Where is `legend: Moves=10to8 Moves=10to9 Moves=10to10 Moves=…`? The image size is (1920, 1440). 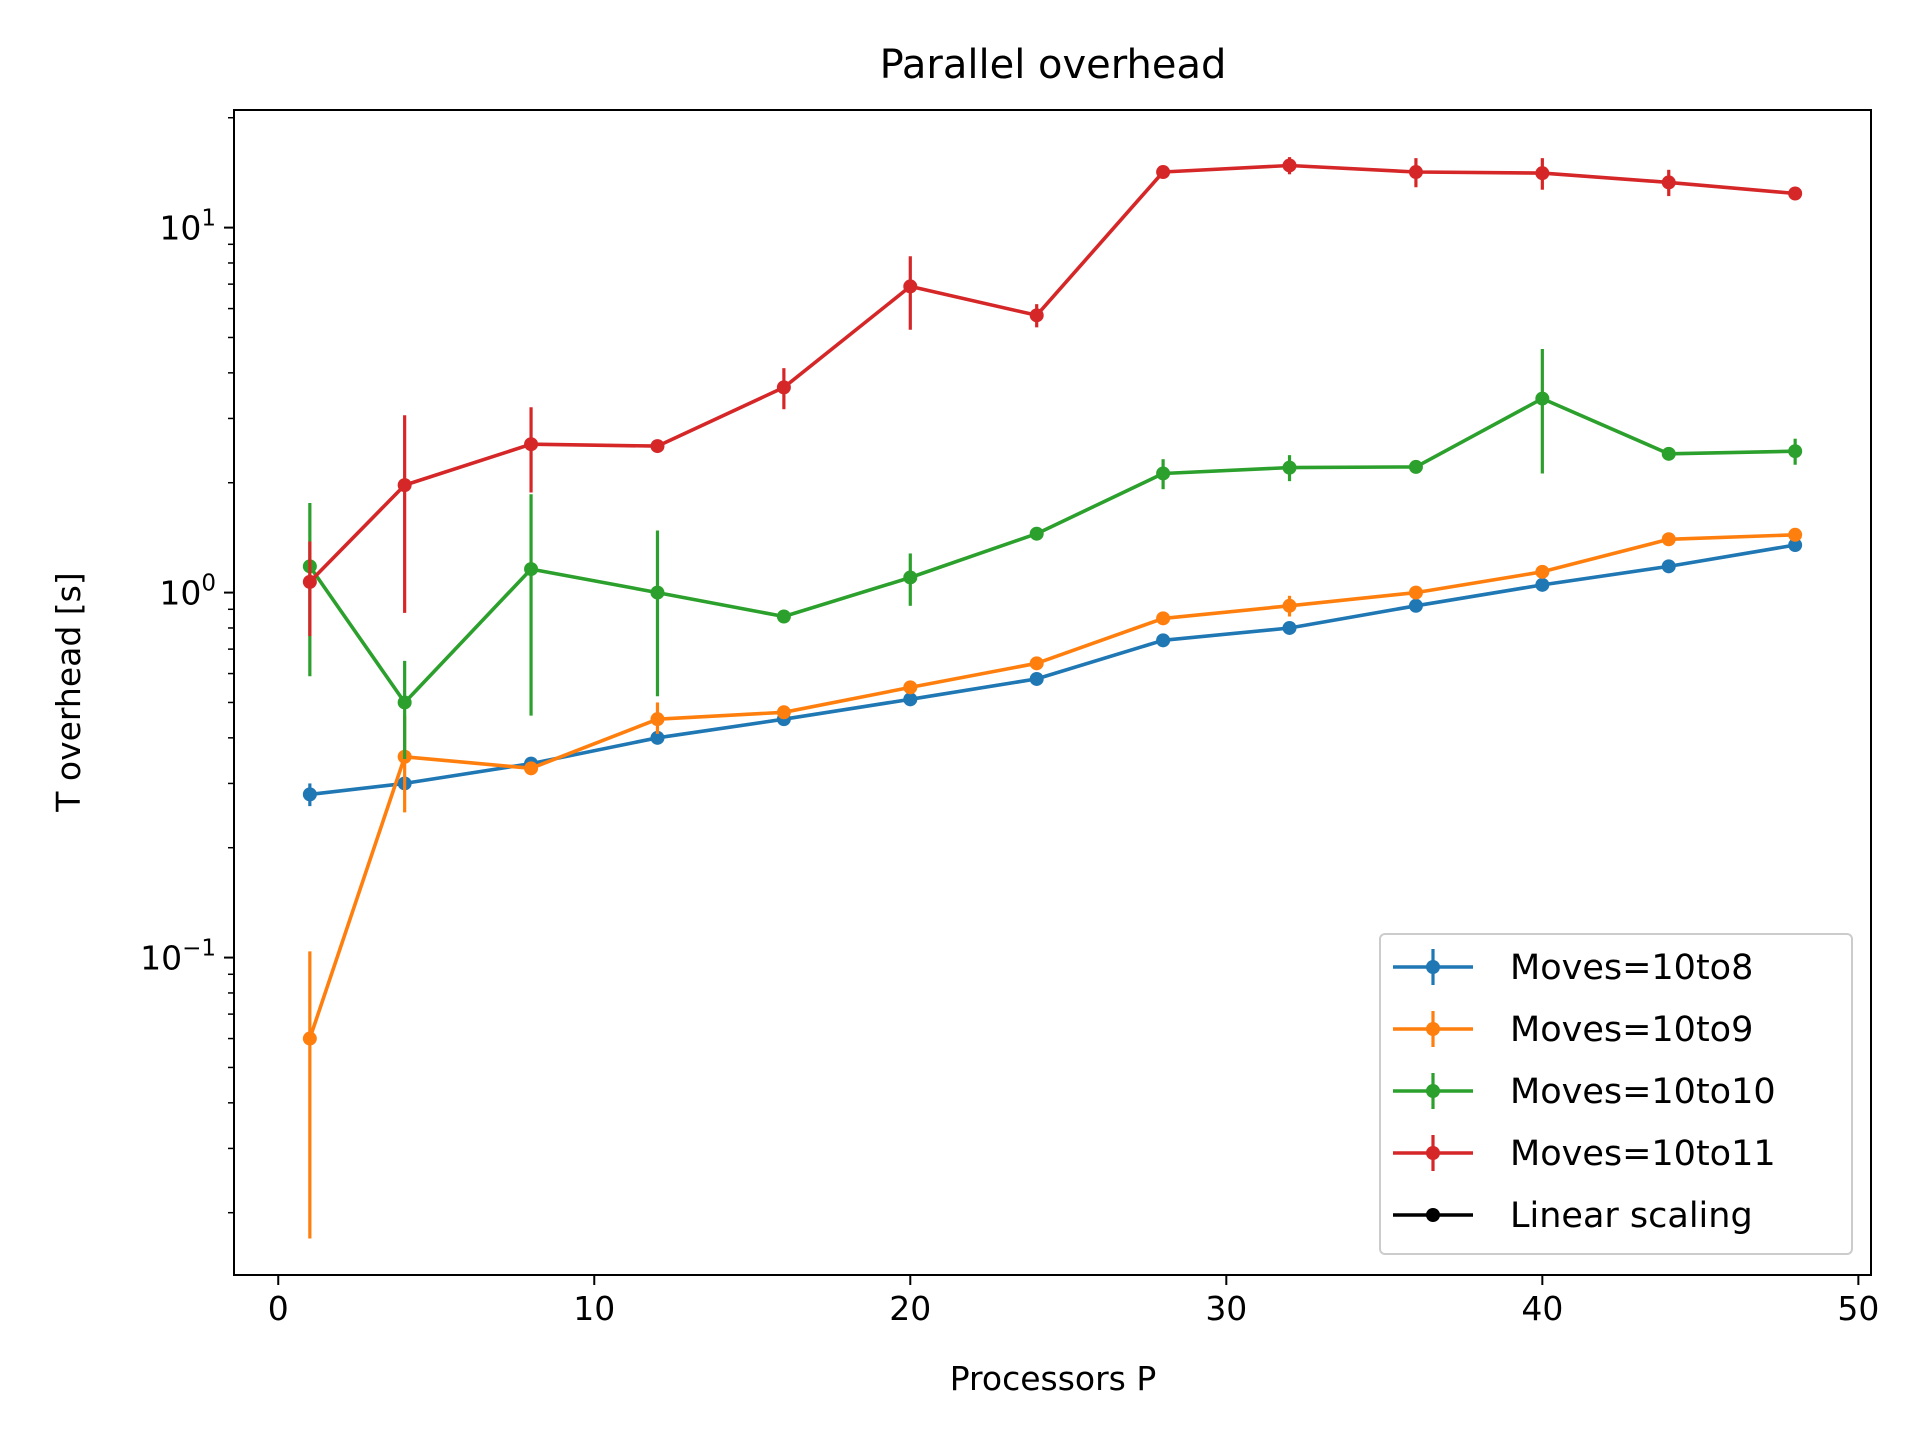
legend: Moves=10to8 Moves=10to9 Moves=10to10 Moves=… is located at coordinates (1616, 1094).